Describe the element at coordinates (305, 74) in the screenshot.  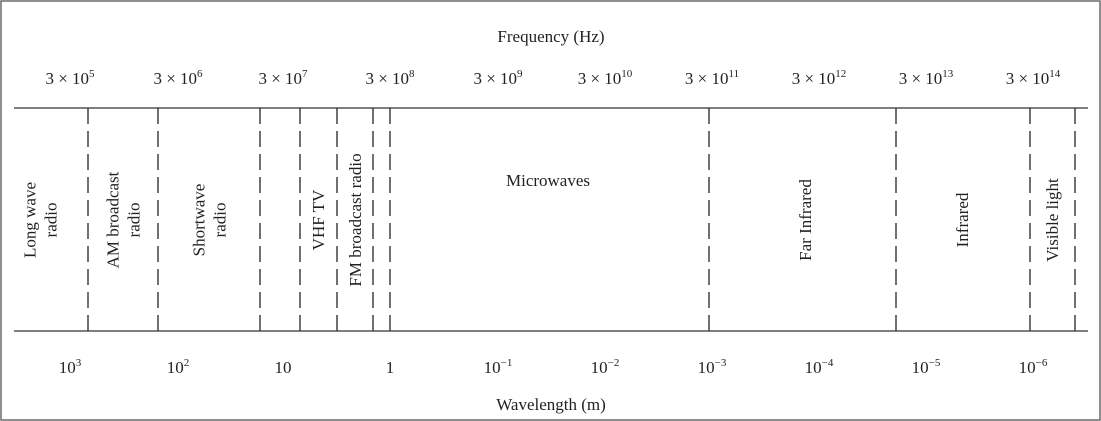
I see `frequency-tick-label-exponent: 7` at that location.